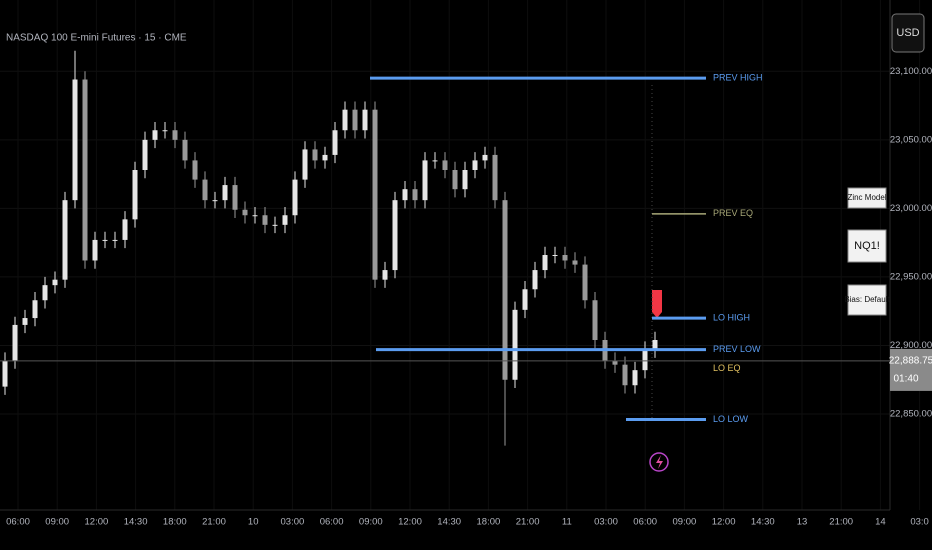  I want to click on level-label: LO HIGH, so click(731, 317).